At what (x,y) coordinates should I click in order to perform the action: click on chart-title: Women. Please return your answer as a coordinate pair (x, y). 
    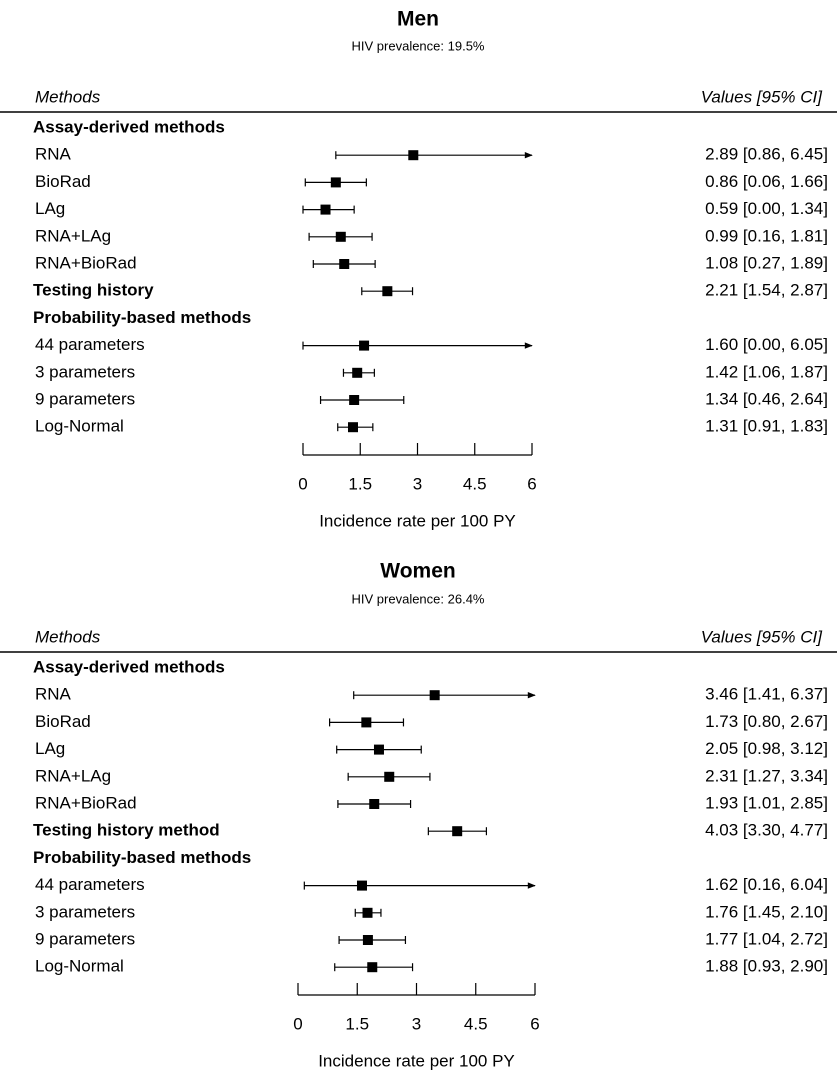
    Looking at the image, I should click on (417, 571).